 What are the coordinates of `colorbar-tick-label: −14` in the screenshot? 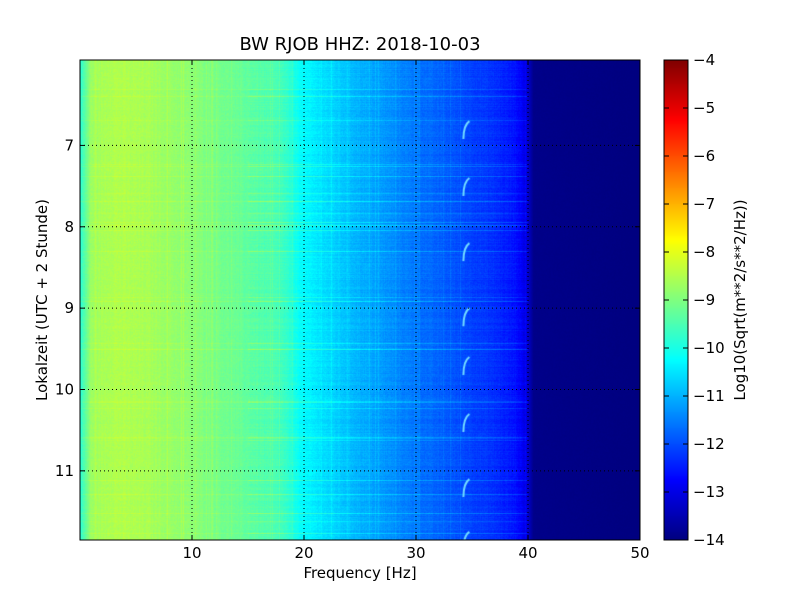 It's located at (709, 540).